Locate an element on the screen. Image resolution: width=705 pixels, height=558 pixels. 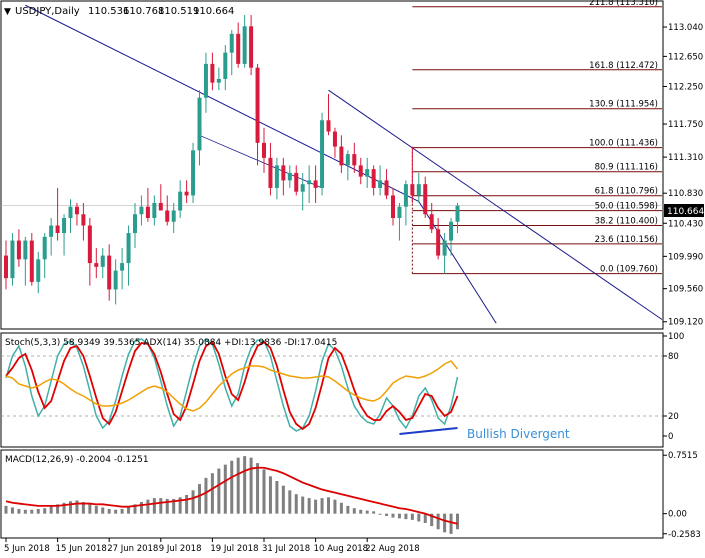
fib-level-label: 61.8 (110.796) is located at coordinates (626, 192).